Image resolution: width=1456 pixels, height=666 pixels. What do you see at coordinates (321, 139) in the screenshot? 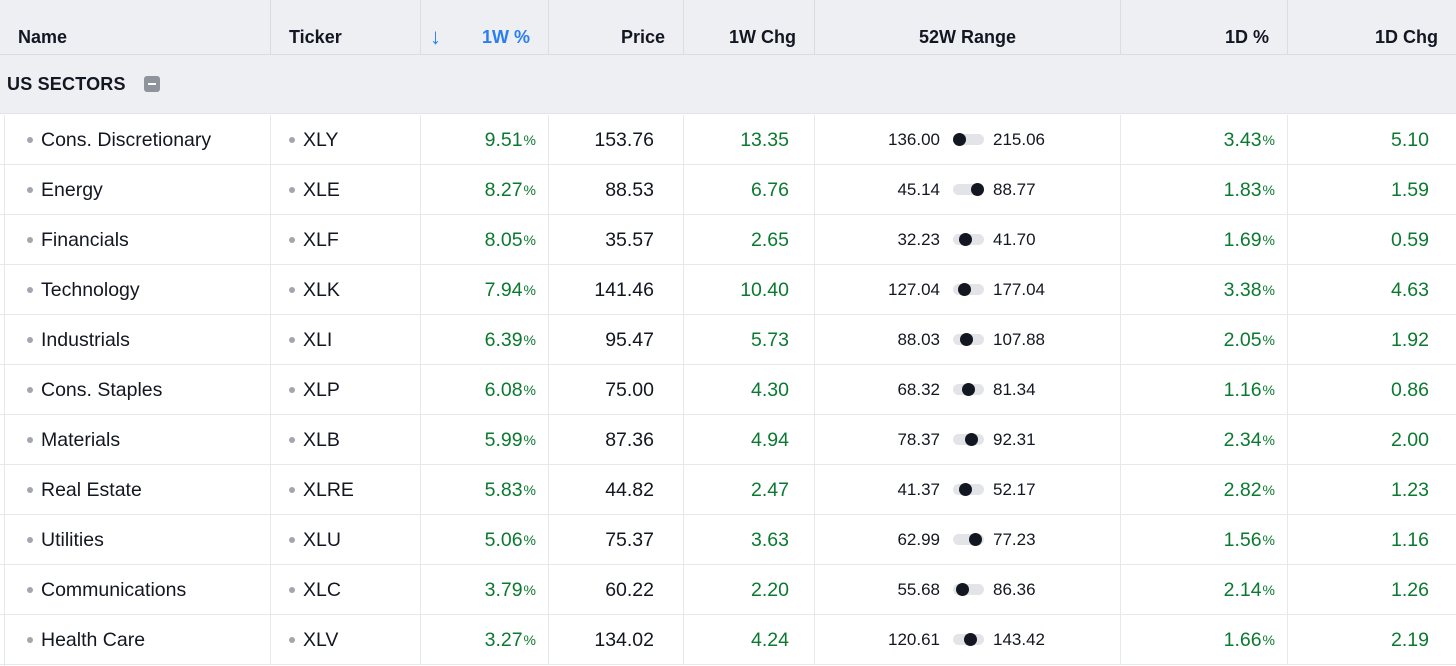
I see `ticker-symbol: XLY` at bounding box center [321, 139].